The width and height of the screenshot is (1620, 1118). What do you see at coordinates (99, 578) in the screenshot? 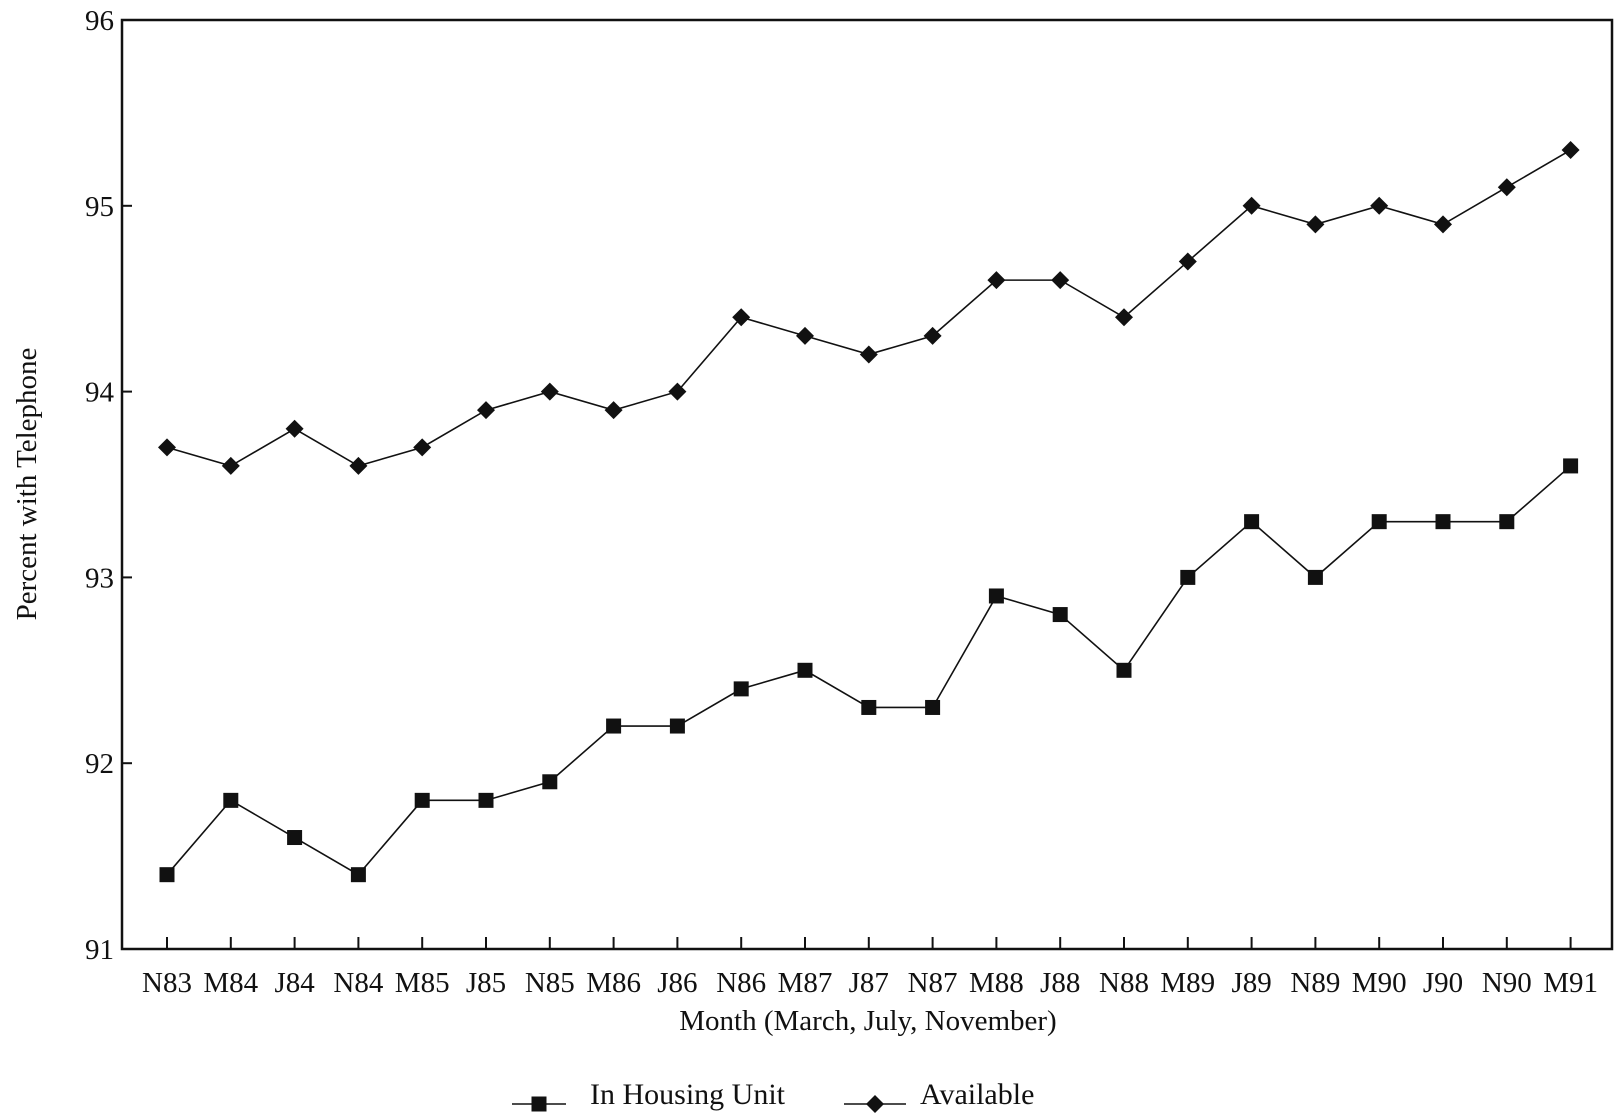
I see `y-tick-label: 93` at bounding box center [99, 578].